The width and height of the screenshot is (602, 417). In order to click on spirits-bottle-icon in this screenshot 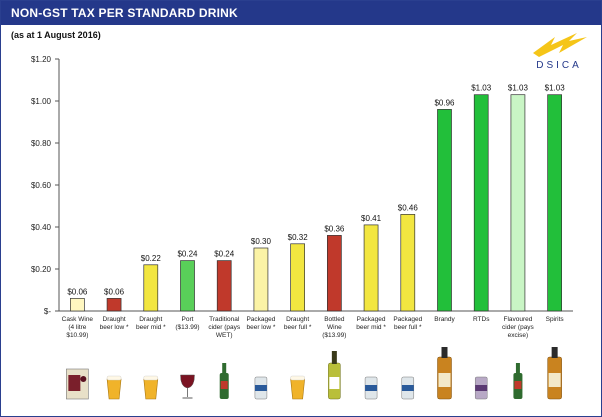, I will do `click(554, 373)`.